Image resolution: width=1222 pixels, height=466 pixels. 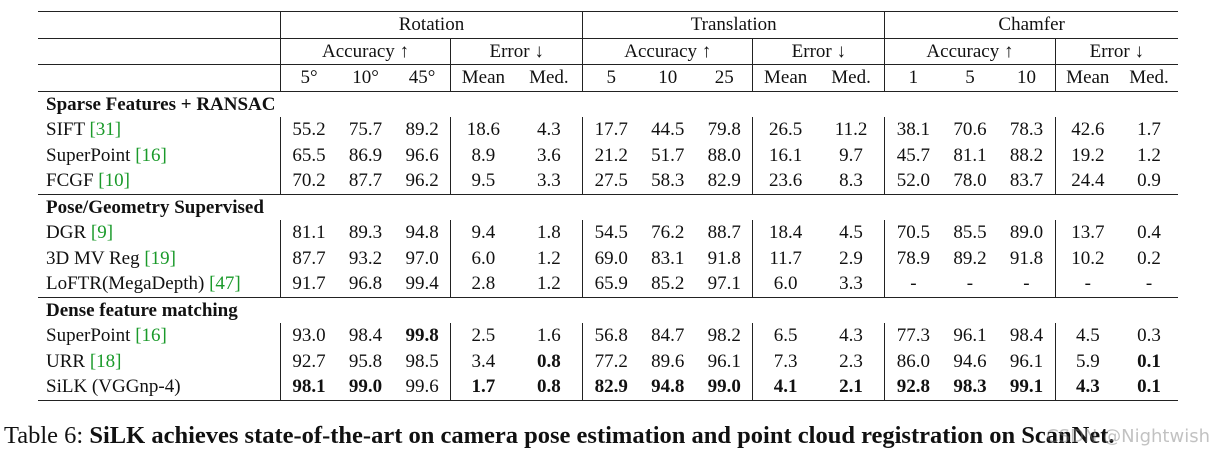 What do you see at coordinates (548, 258) in the screenshot?
I see `value-cell: 1.2` at bounding box center [548, 258].